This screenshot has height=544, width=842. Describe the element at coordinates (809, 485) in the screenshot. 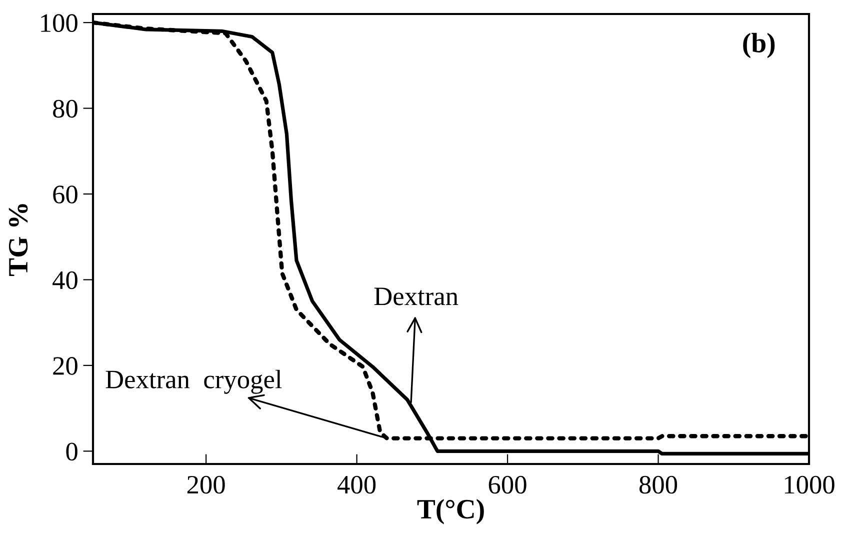

I see `x-tick-label: 1000` at that location.